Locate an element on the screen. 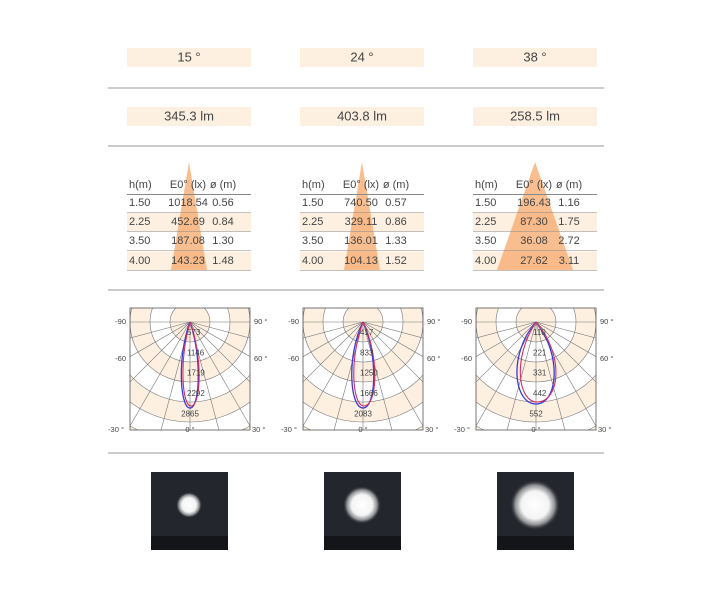 The height and width of the screenshot is (590, 727). table-cell: 36.08 is located at coordinates (534, 241).